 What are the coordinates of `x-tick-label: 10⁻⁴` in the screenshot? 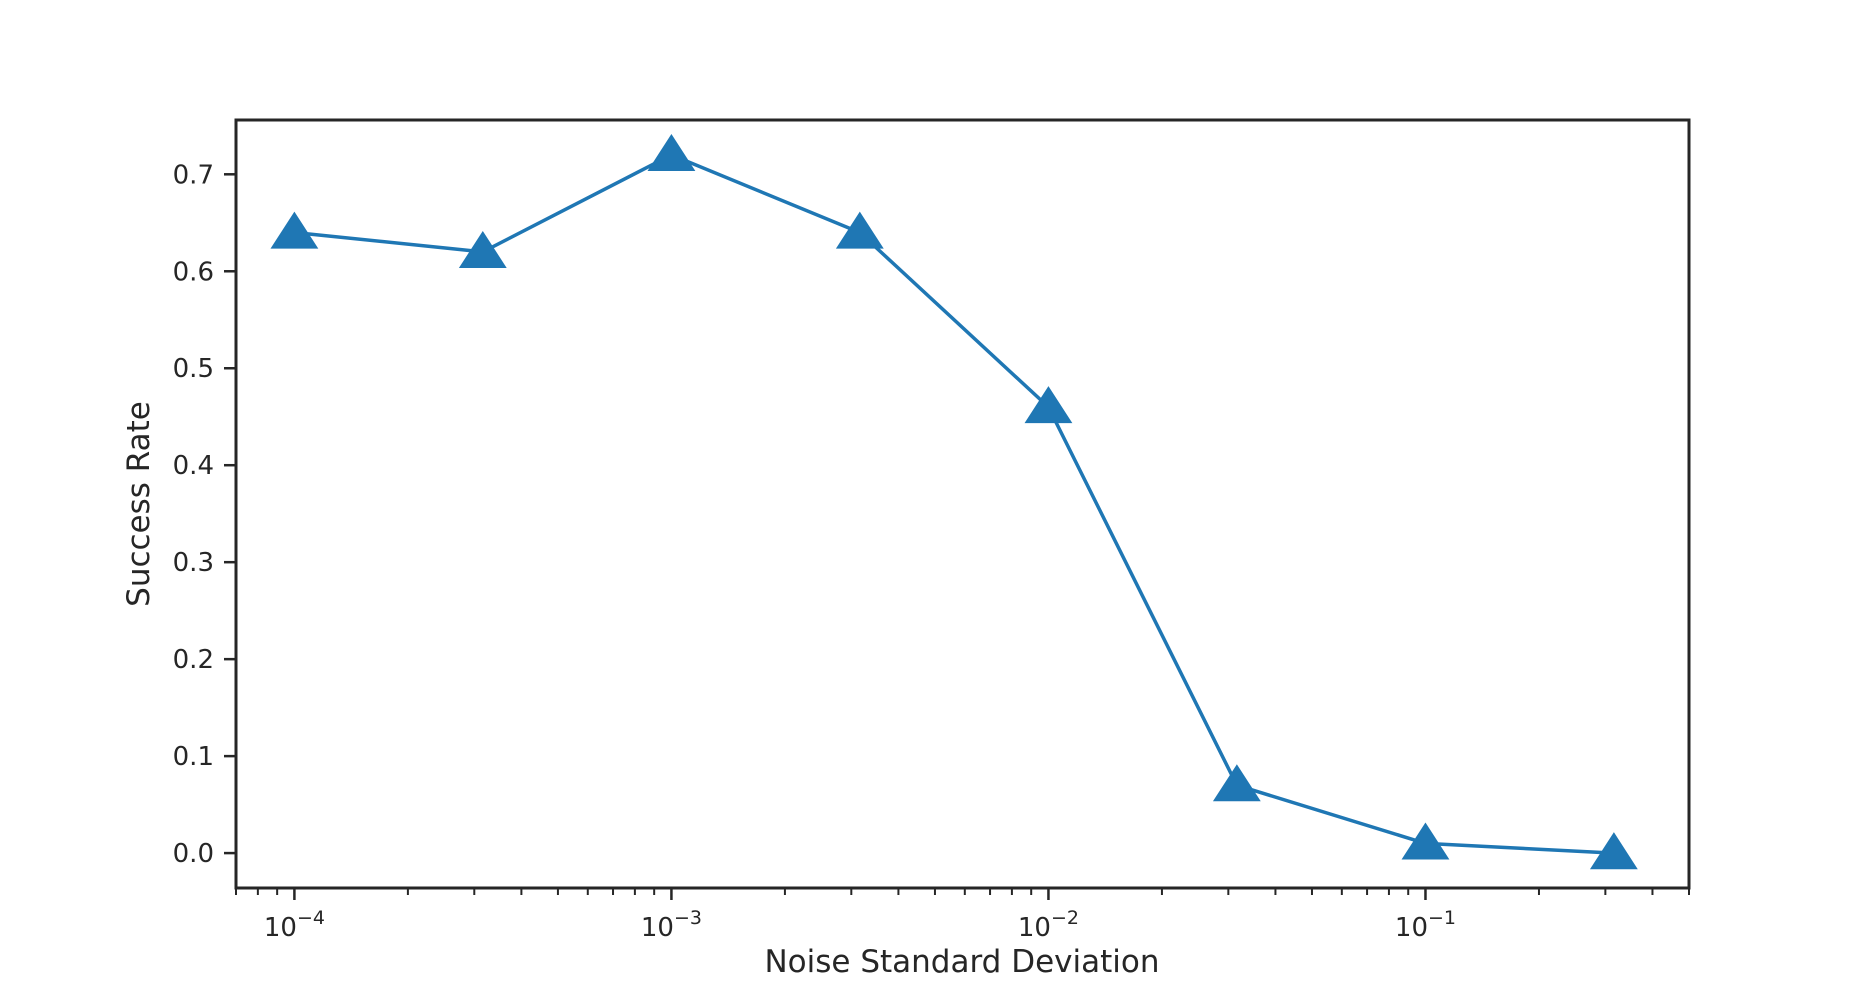 It's located at (294, 925).